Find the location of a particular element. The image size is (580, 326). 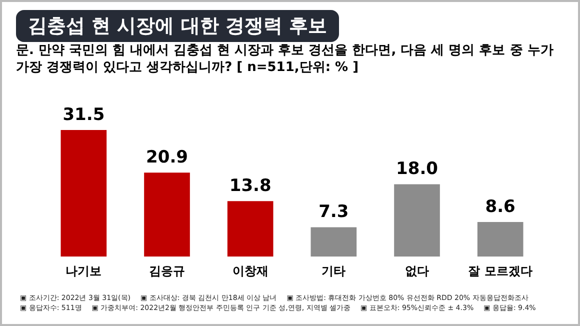

chart-title: 김충섭 현 시장에 대한 경쟁력 후보 is located at coordinates (178, 26).